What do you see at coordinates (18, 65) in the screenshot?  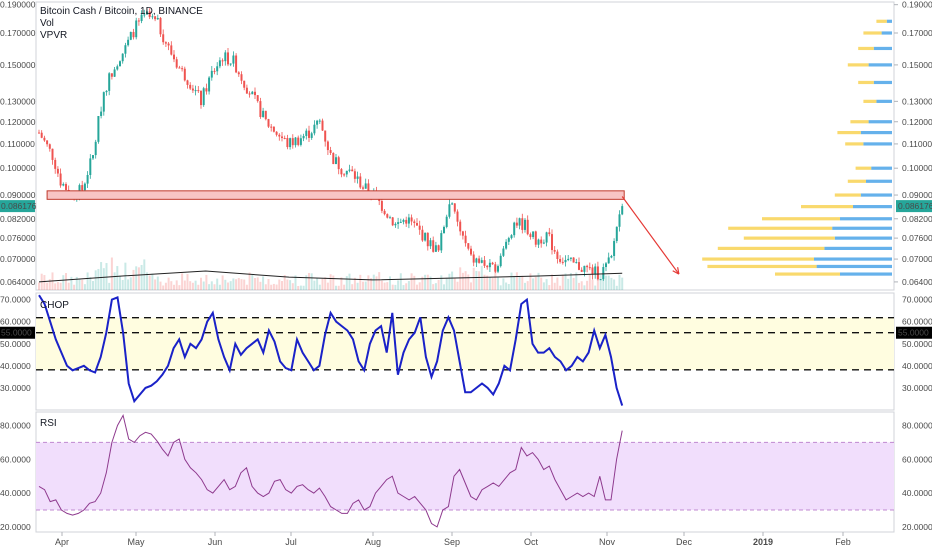 I see `price-tick-left: 0.150000` at bounding box center [18, 65].